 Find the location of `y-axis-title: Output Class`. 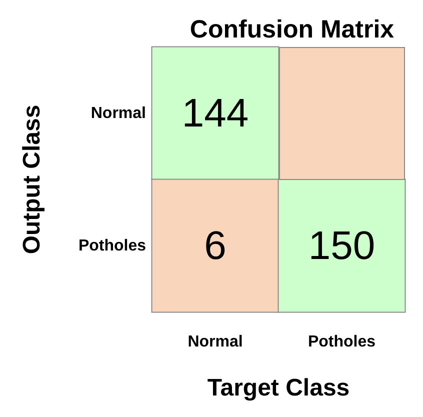

y-axis-title: Output Class is located at coordinates (32, 179).